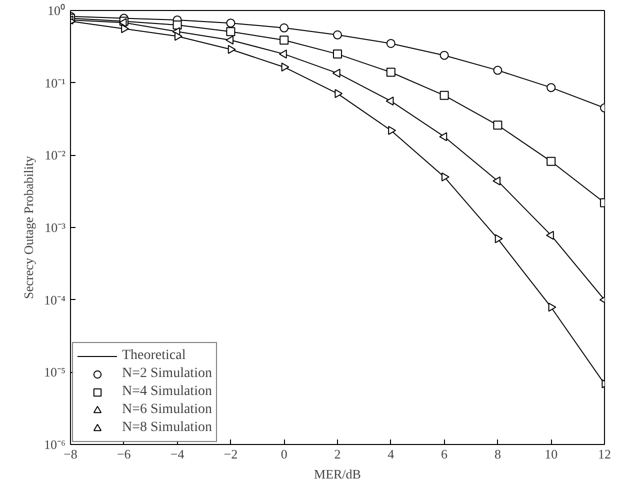  Describe the element at coordinates (167, 374) in the screenshot. I see `legend-label: N=2 Simulation` at that location.